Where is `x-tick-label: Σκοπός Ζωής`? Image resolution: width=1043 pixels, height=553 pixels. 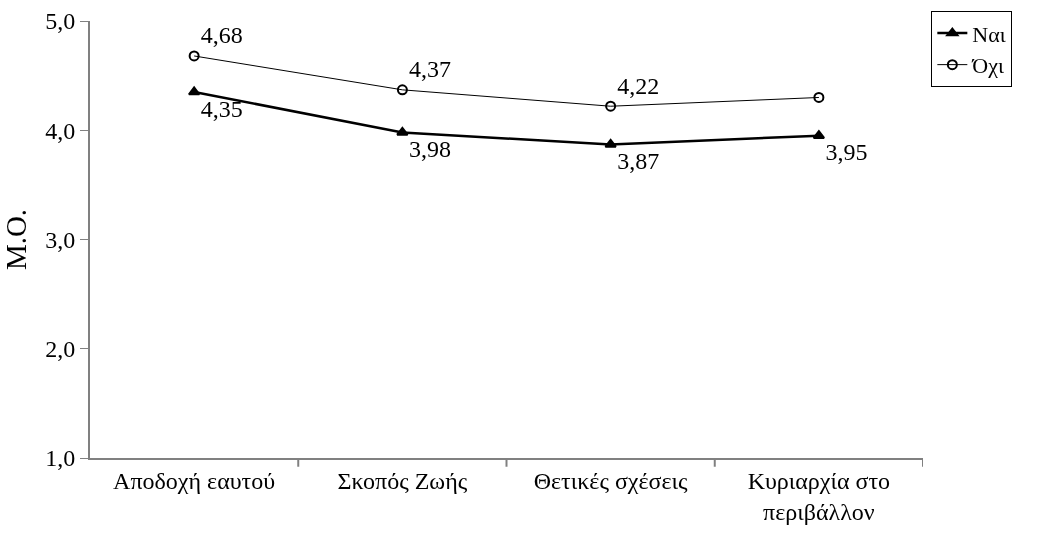 x-tick-label: Σκοπός Ζωής is located at coordinates (402, 480).